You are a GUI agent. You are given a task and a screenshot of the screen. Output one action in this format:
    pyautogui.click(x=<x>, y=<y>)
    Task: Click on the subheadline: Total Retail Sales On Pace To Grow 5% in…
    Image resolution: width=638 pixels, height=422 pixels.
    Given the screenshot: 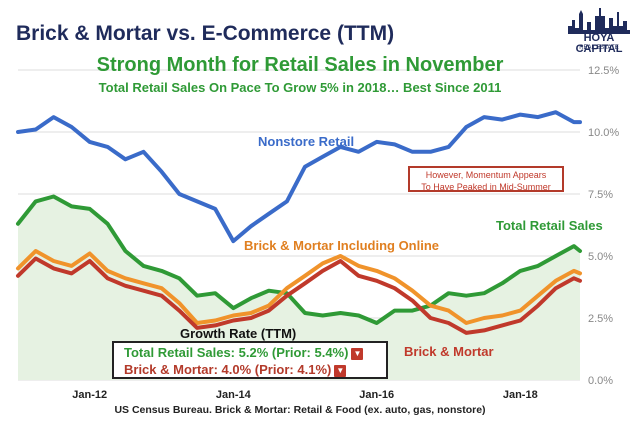 What is the action you would take?
    pyautogui.click(x=300, y=87)
    